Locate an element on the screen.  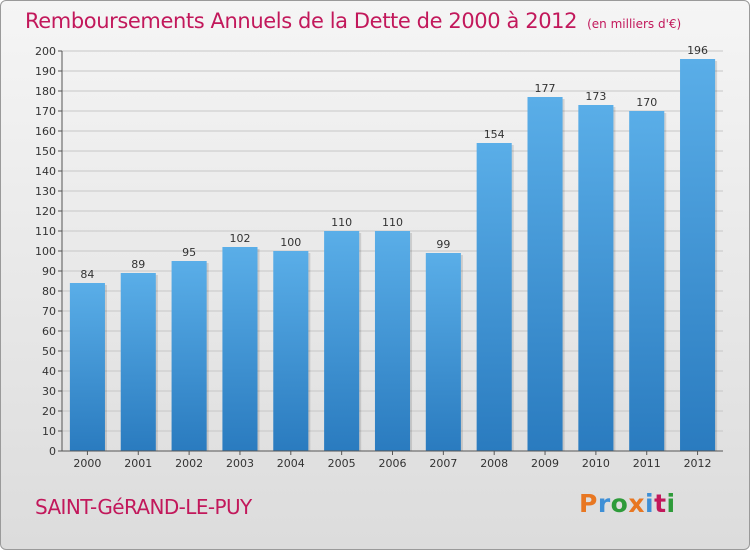
y-tick-label: 60 is located at coordinates (49, 331).